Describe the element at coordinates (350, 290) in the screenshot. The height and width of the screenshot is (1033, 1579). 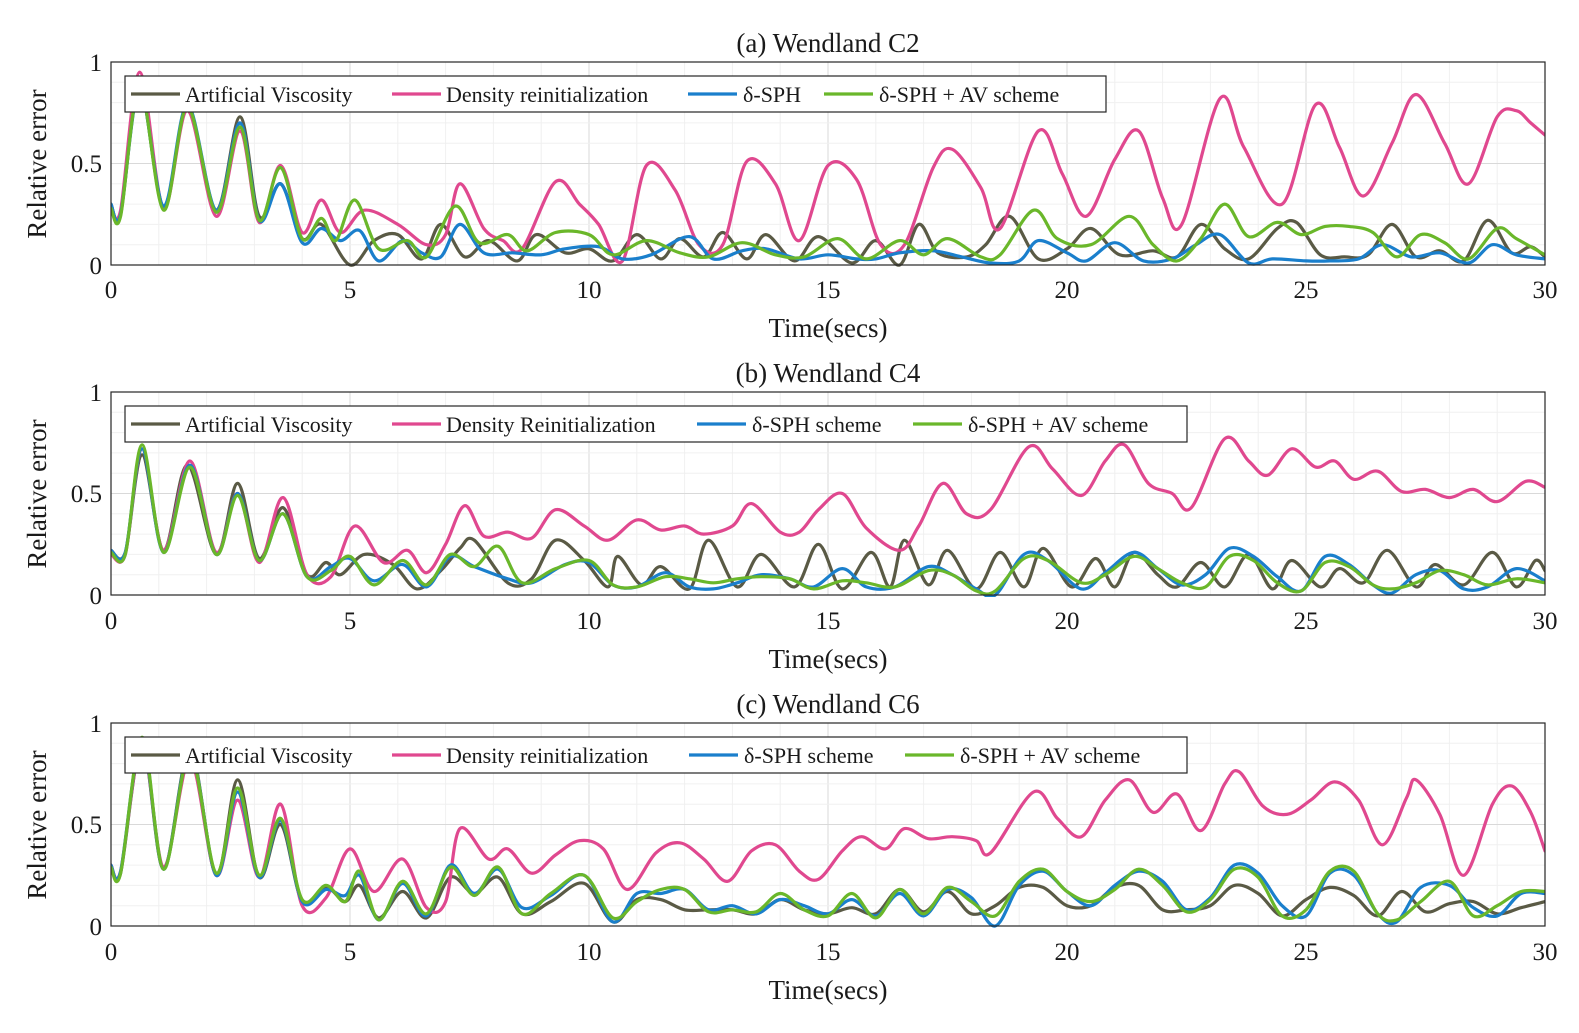
I see `panel-a-xtick-5: 5` at that location.